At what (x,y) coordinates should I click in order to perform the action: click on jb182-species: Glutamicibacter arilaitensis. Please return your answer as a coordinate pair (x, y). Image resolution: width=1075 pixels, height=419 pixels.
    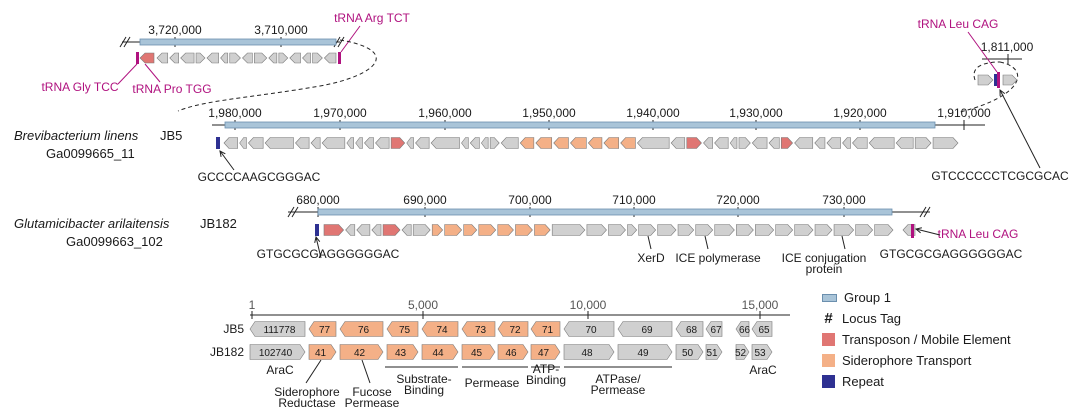
    Looking at the image, I should click on (92, 223).